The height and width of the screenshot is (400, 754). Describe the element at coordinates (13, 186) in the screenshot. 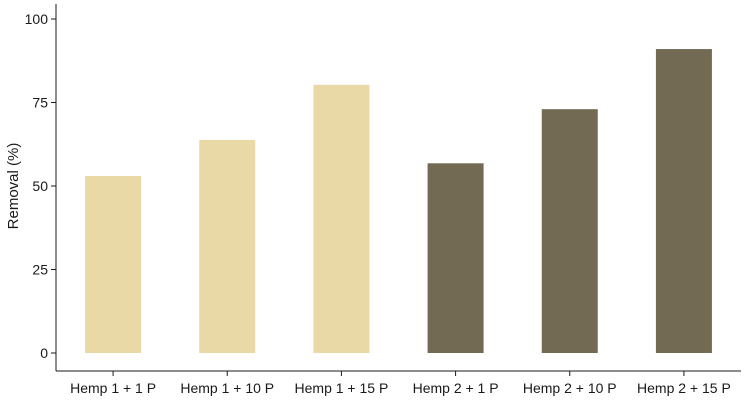

I see `y-axis-title: Removal (%)` at that location.